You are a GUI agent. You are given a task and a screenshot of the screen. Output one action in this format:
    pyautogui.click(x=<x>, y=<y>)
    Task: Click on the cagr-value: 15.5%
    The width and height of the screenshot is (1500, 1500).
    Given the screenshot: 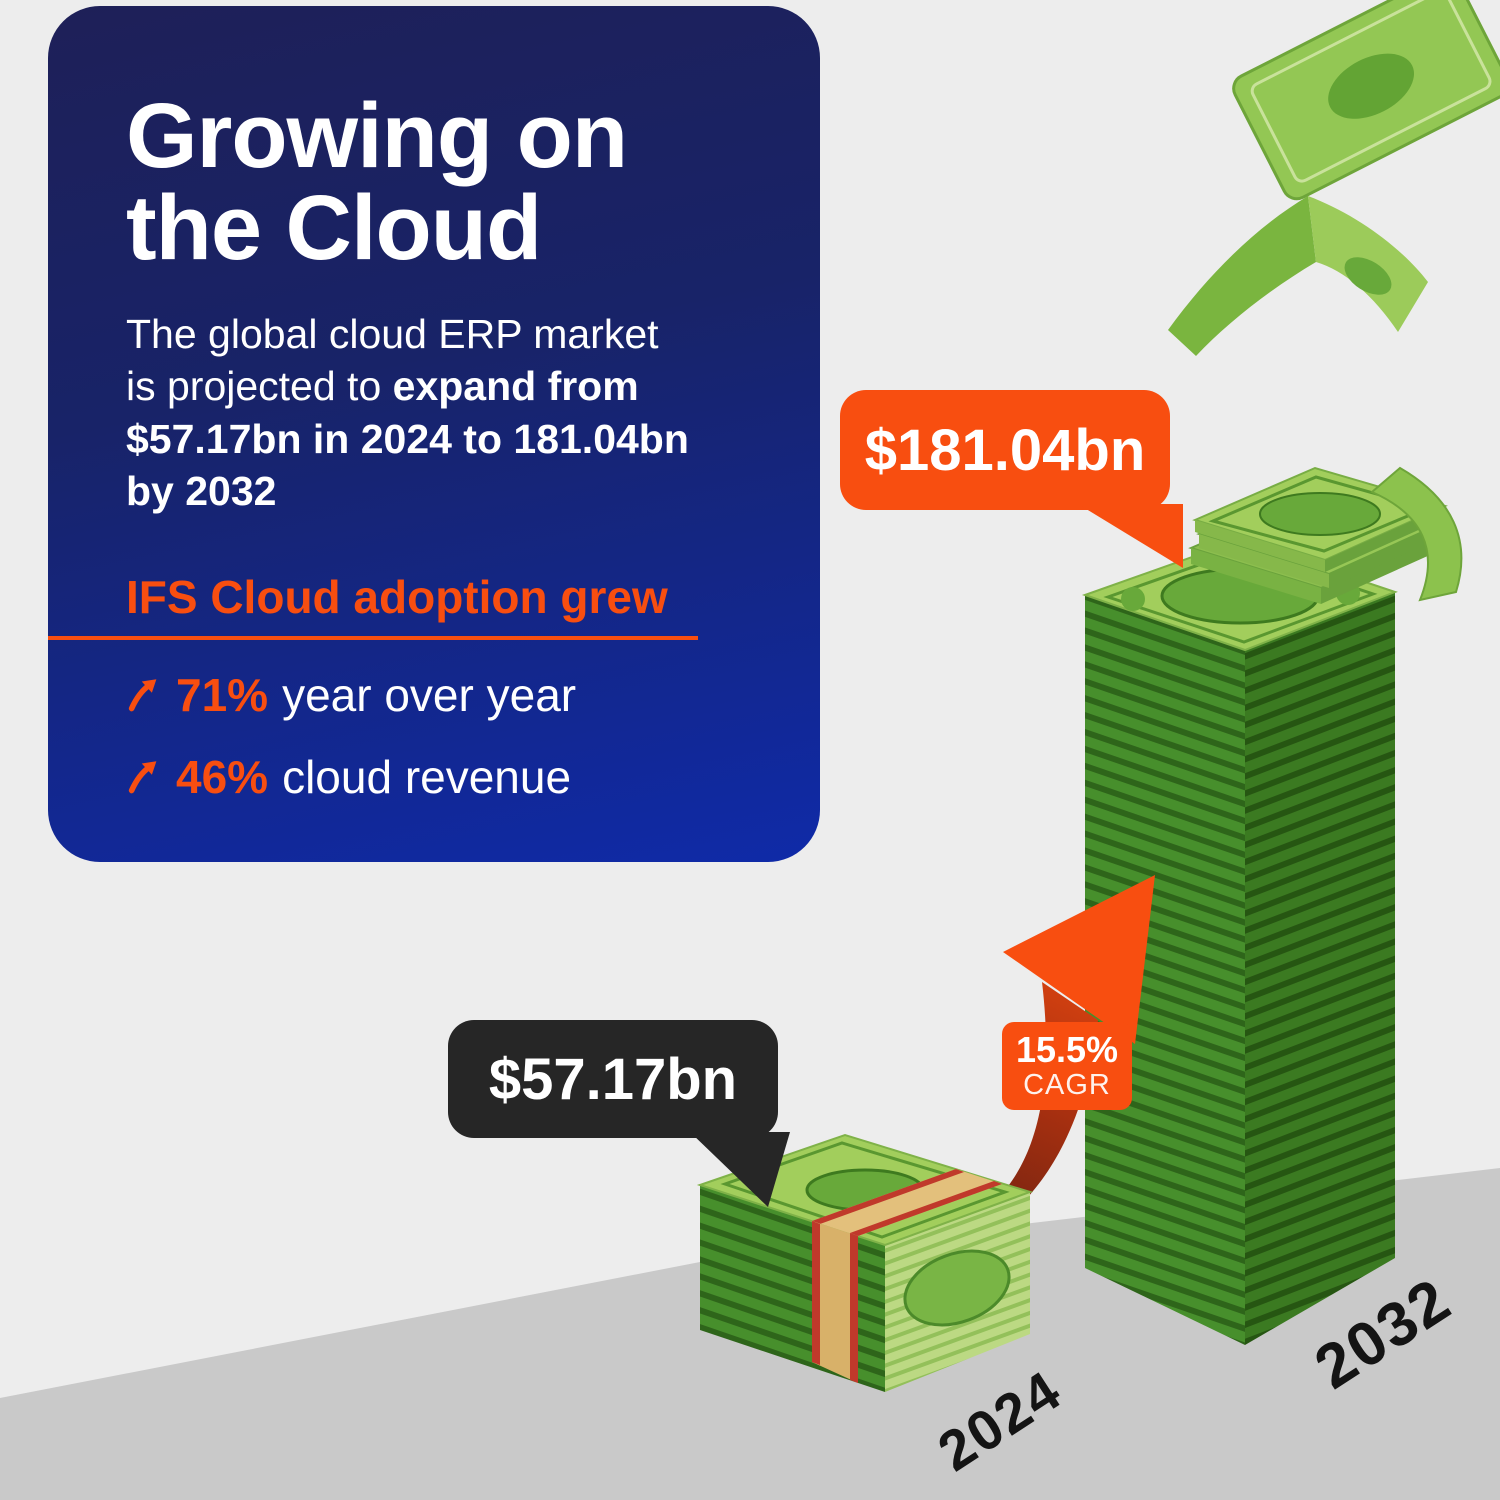 What is the action you would take?
    pyautogui.click(x=1067, y=1049)
    